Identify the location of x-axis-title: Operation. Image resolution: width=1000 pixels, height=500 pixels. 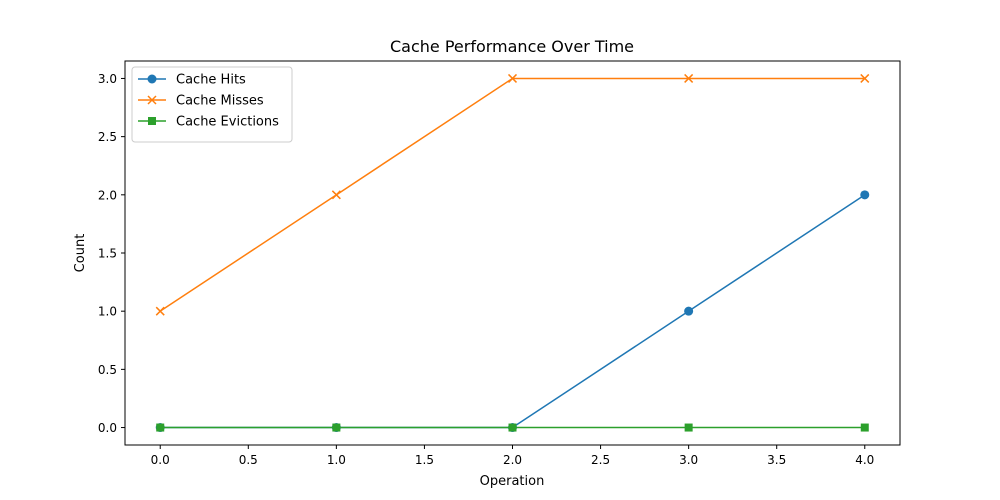
(512, 481).